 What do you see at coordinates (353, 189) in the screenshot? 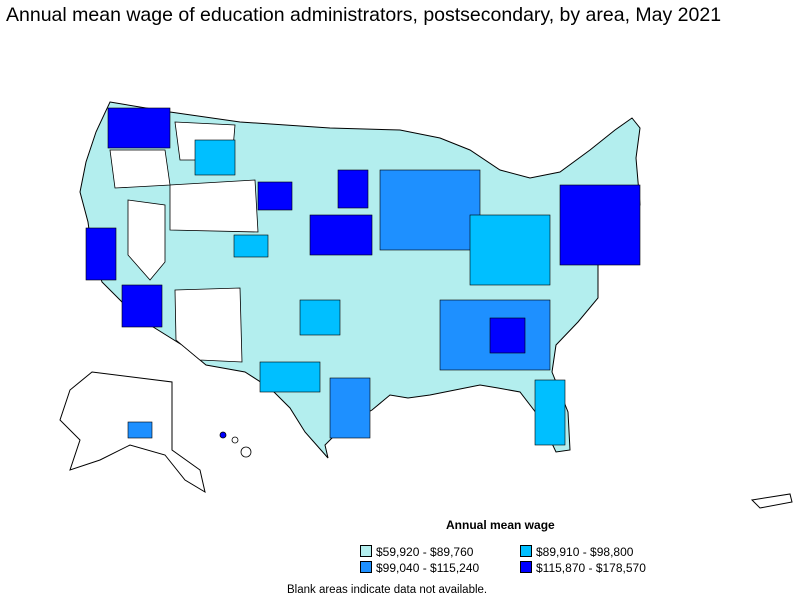
I see `area-minnesota` at bounding box center [353, 189].